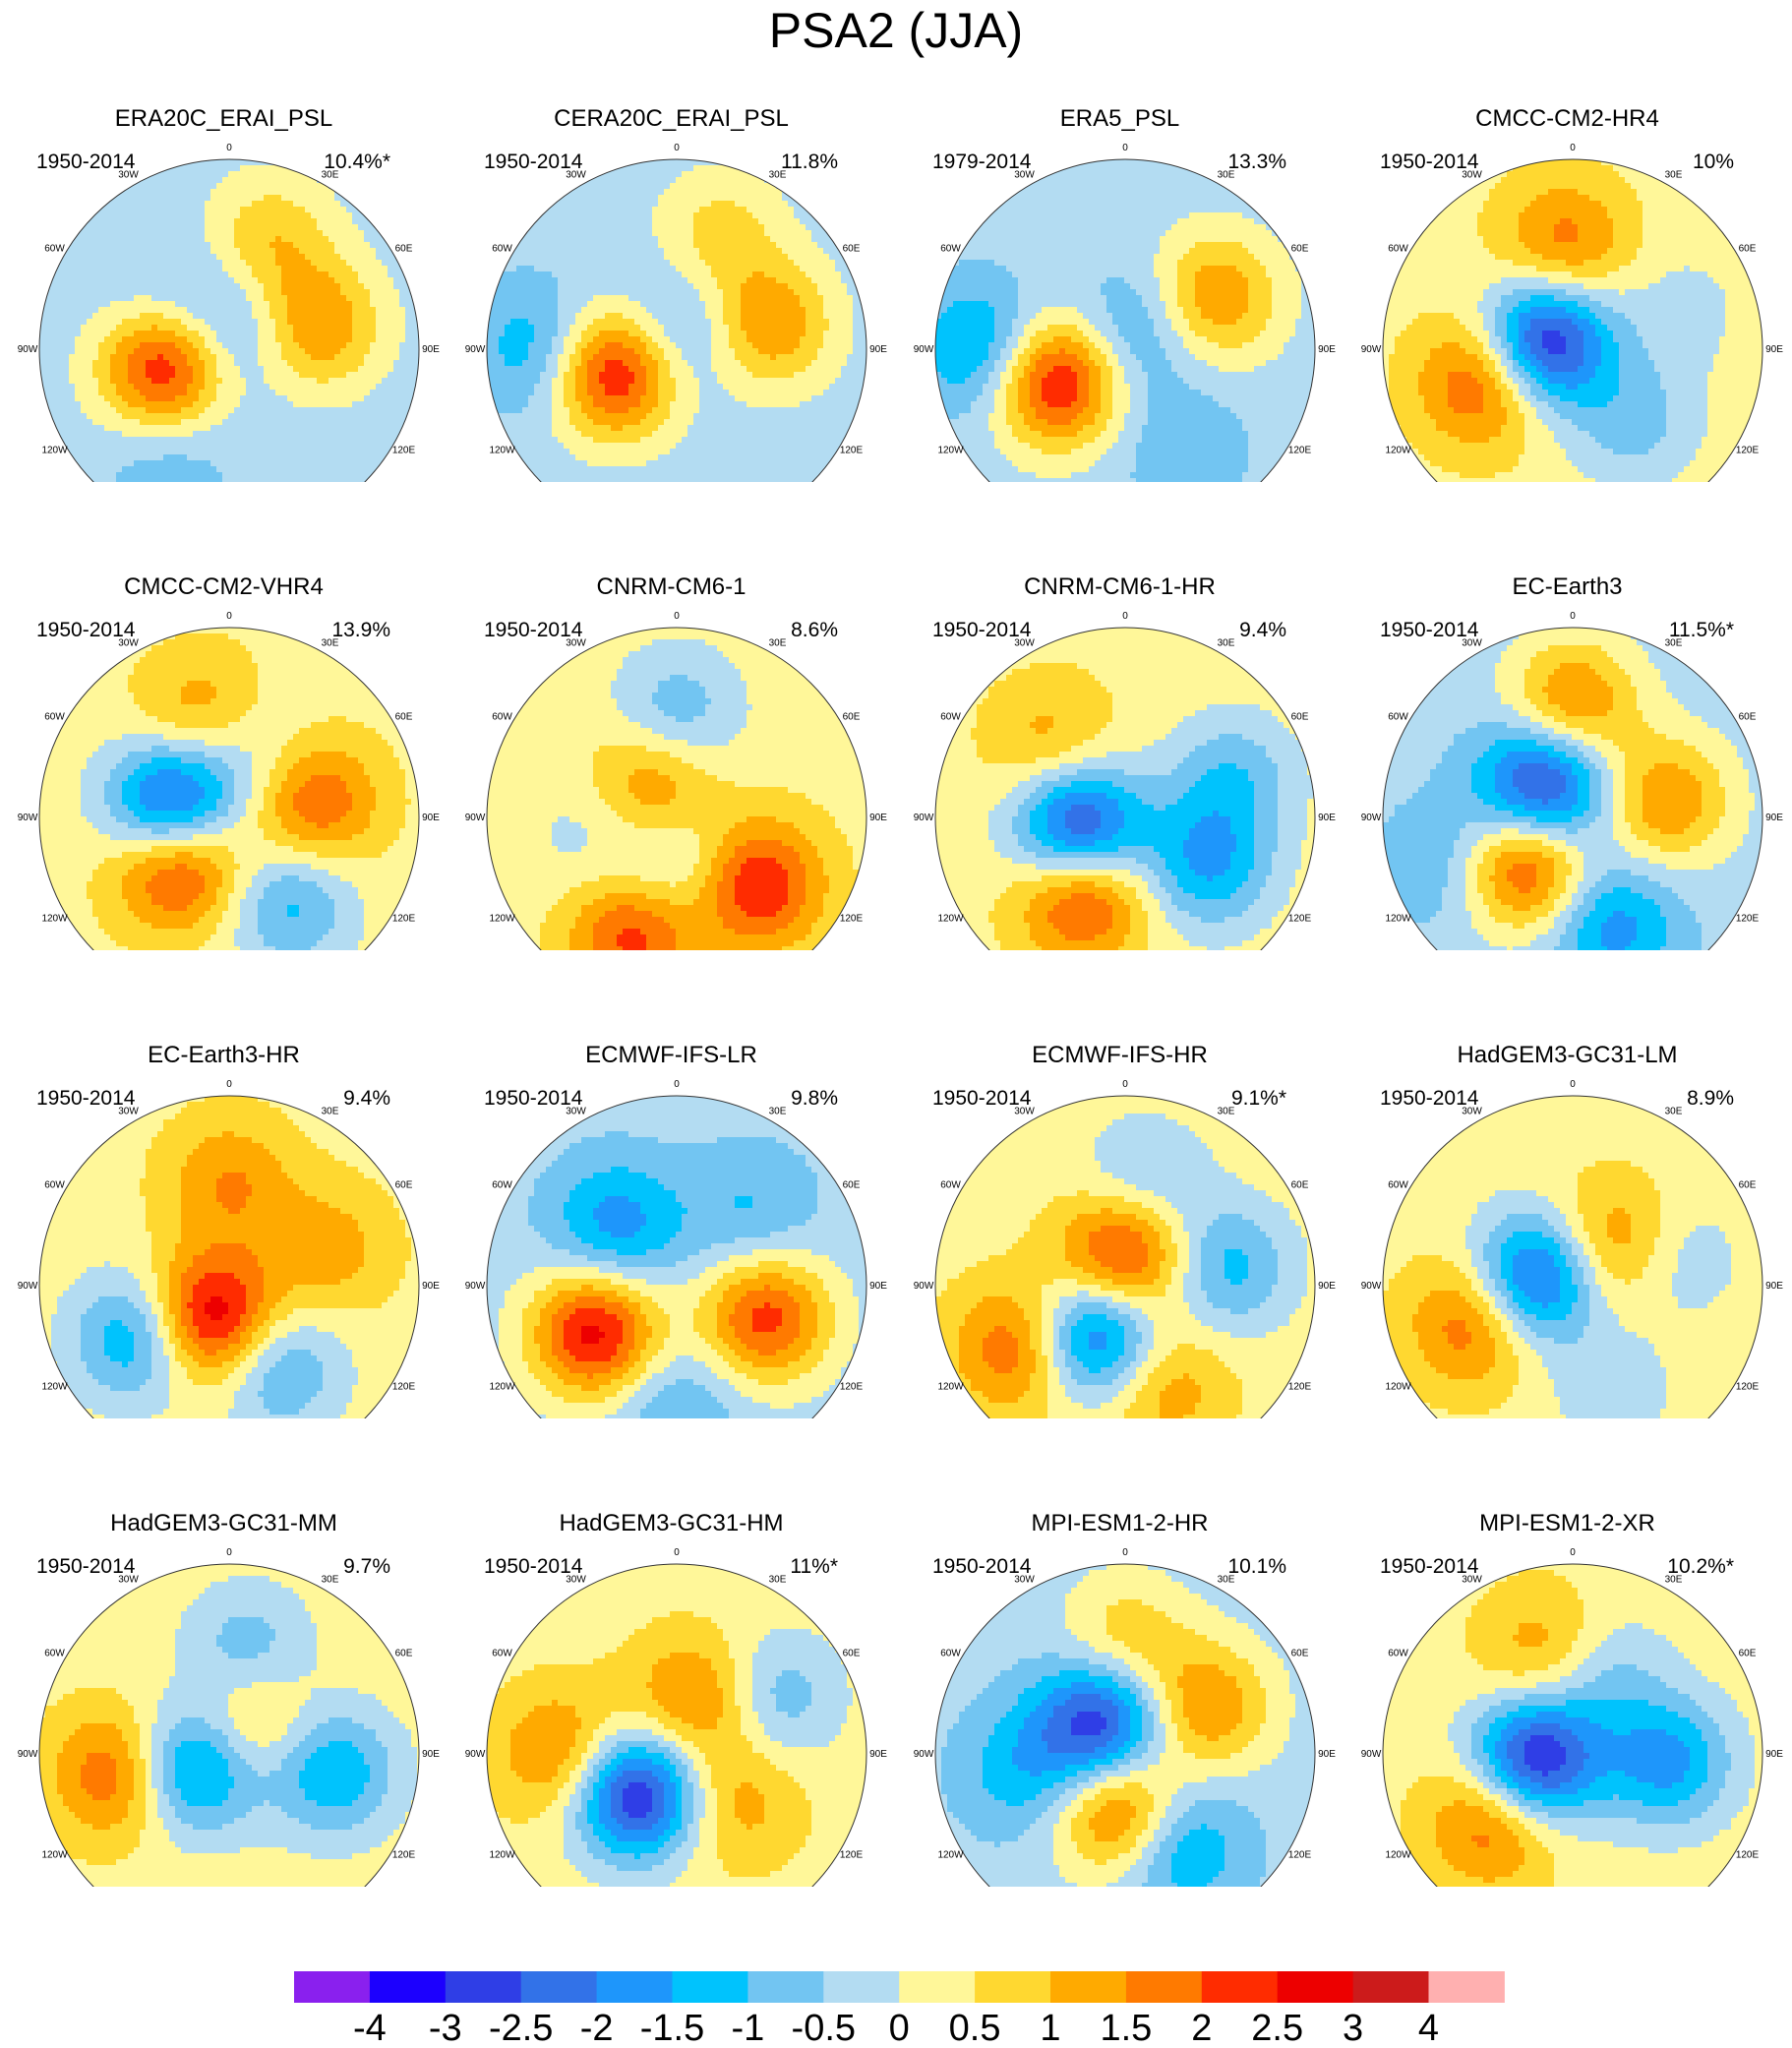  I want to click on colorbar-label: 0, so click(899, 2028).